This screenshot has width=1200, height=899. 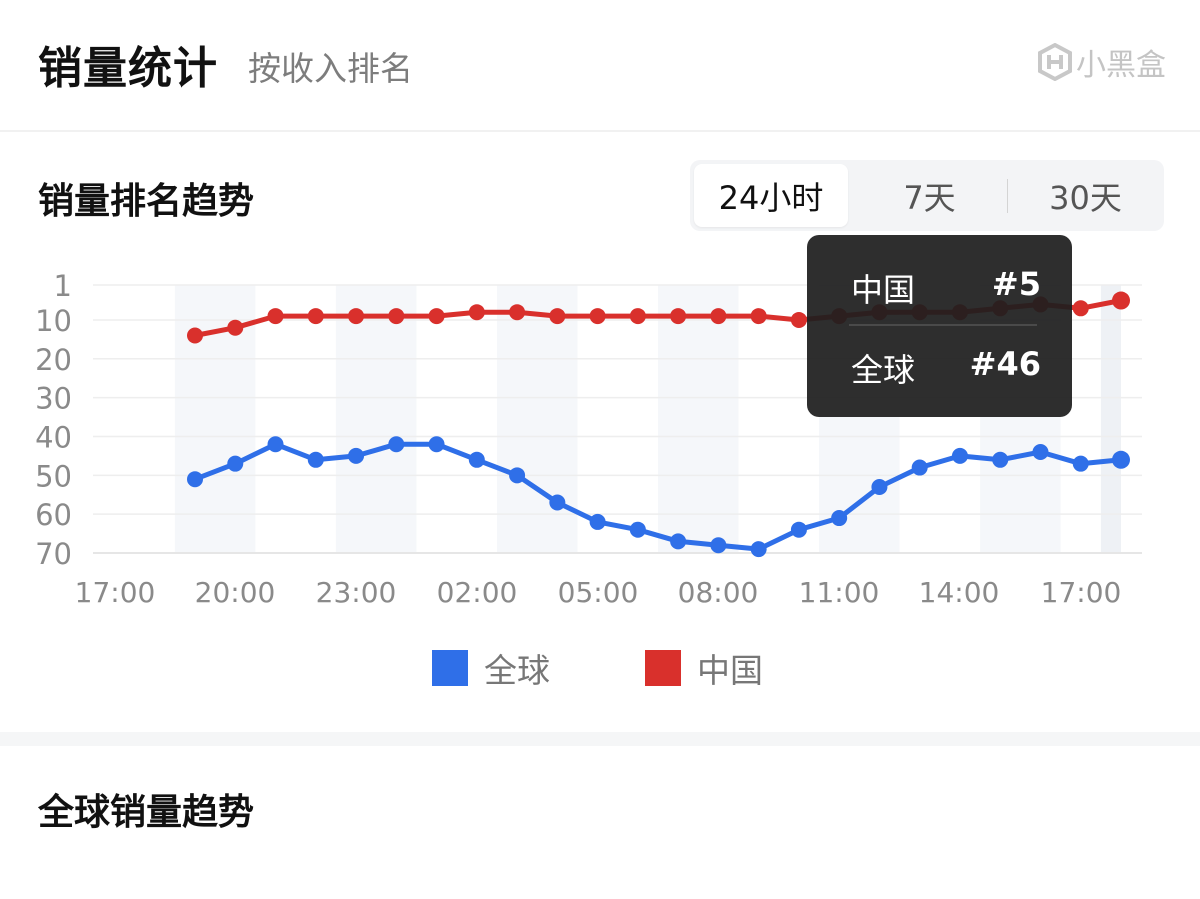 What do you see at coordinates (330, 68) in the screenshot?
I see `page-subtitle: 按收入排名` at bounding box center [330, 68].